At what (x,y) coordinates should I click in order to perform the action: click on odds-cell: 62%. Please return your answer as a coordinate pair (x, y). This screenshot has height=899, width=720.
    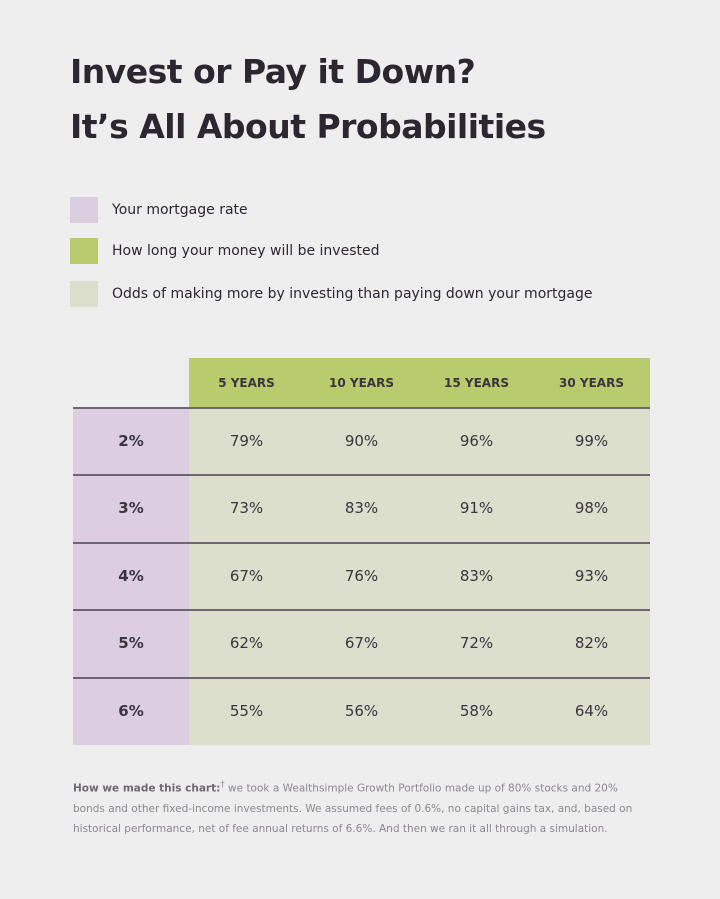
    Looking at the image, I should click on (246, 643).